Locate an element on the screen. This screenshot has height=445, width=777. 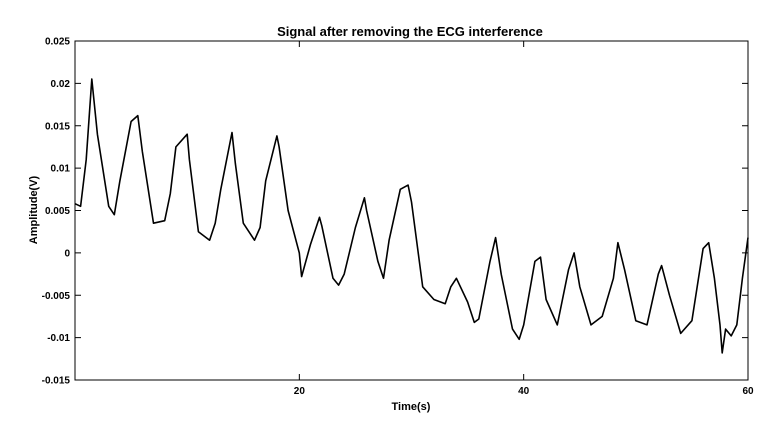
y-axis-label: Amplitude(V) is located at coordinates (34, 209).